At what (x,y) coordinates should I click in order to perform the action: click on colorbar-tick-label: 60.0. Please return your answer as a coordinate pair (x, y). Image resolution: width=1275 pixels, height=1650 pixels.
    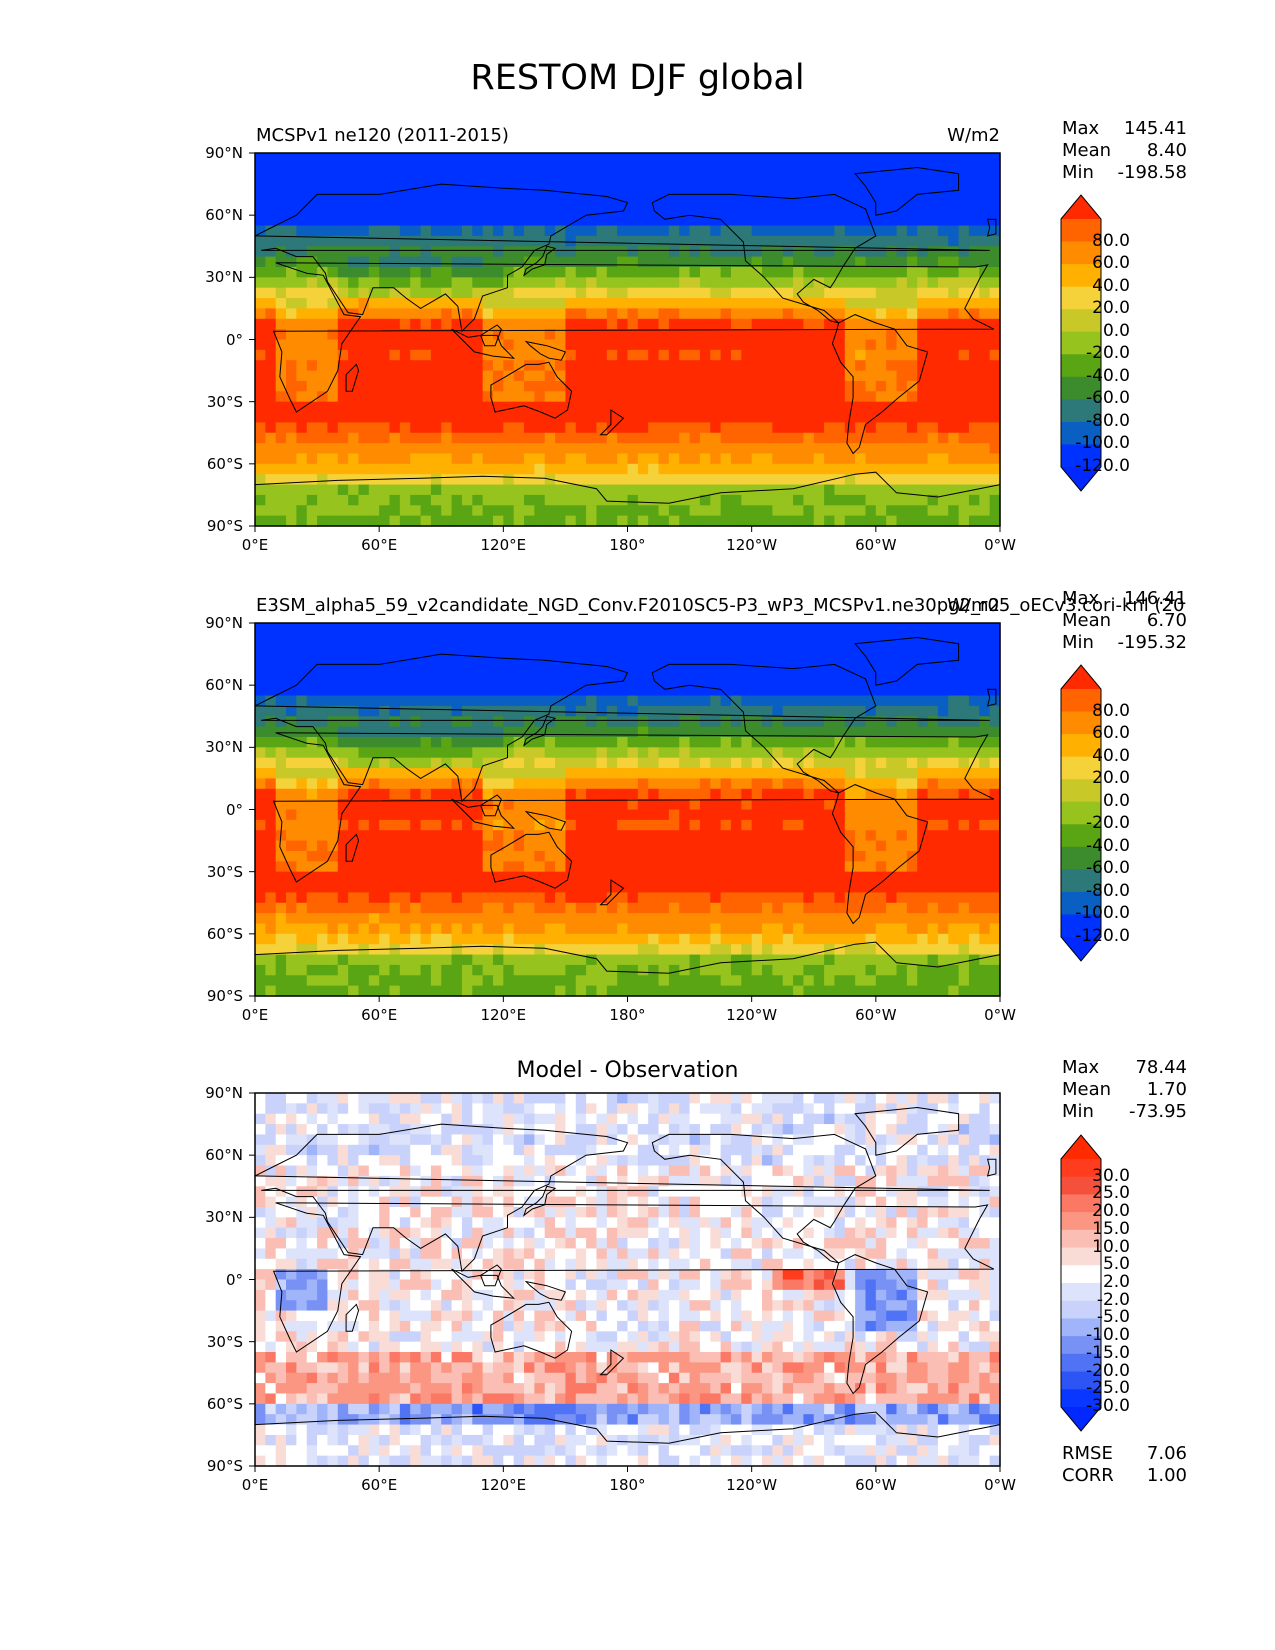
    Looking at the image, I should click on (1111, 263).